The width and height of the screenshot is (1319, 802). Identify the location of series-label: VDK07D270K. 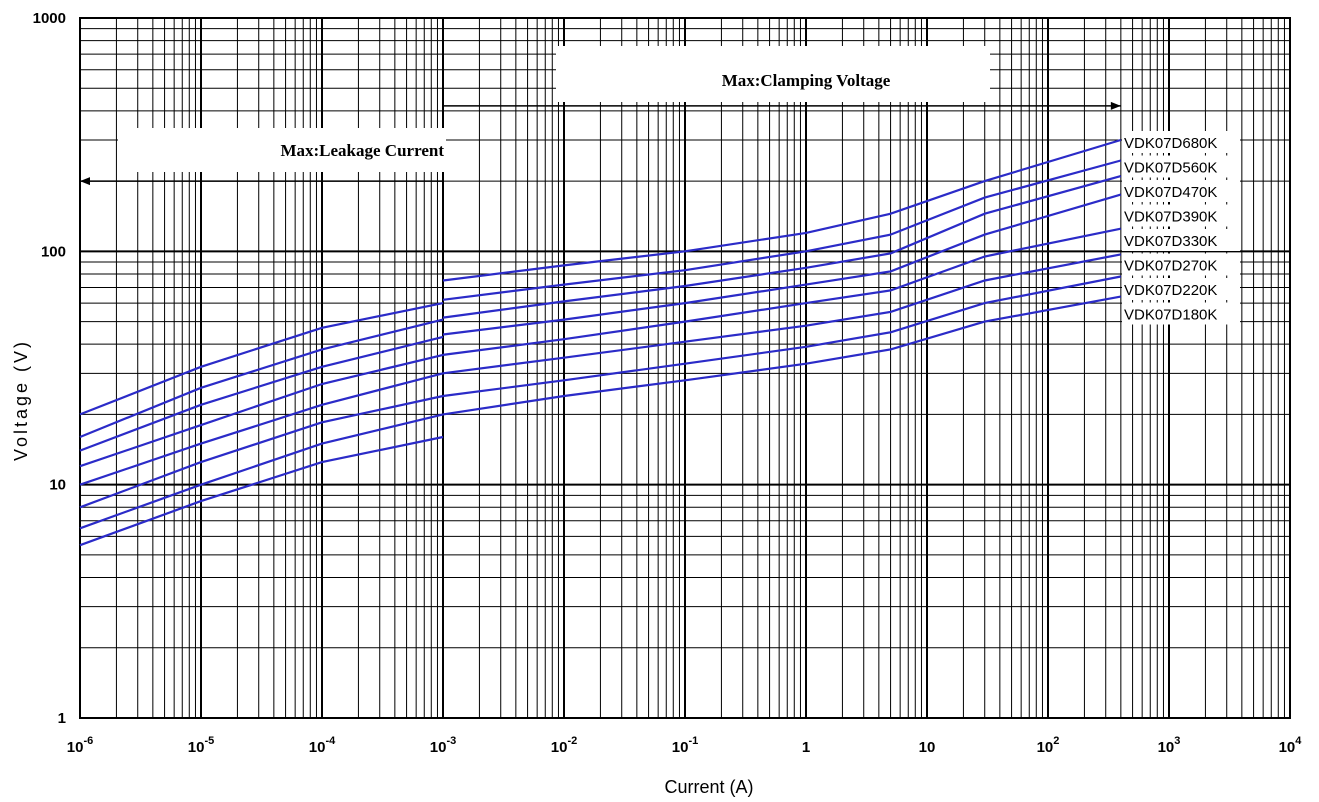
(1170, 266).